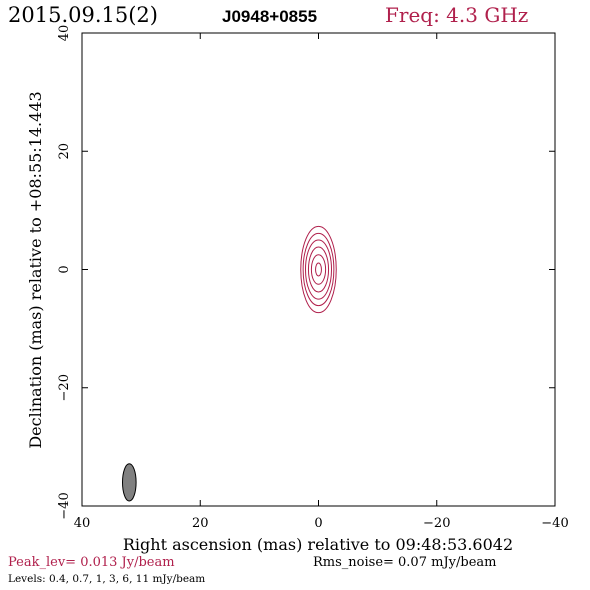 The image size is (590, 590). Describe the element at coordinates (82, 523) in the screenshot. I see `x-tick-label: 40` at that location.